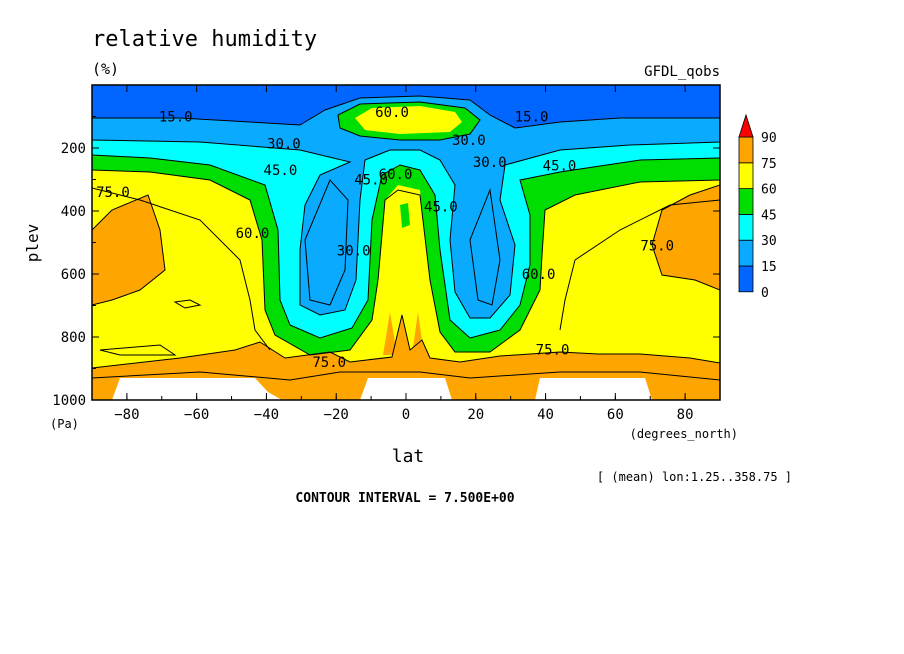 This screenshot has width=904, height=654. Describe the element at coordinates (560, 166) in the screenshot. I see `contour-label-7: 45.0` at that location.